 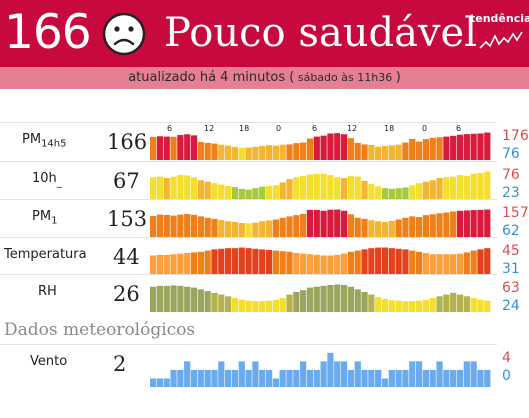 I want to click on trend-label: tendência, so click(x=499, y=18).